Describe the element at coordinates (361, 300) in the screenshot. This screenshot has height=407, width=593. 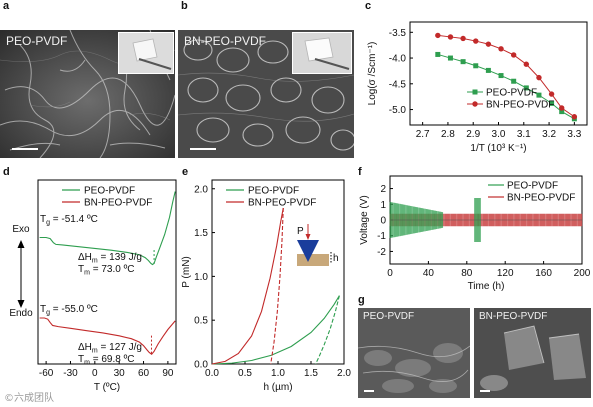
I see `panel-label: g` at that location.